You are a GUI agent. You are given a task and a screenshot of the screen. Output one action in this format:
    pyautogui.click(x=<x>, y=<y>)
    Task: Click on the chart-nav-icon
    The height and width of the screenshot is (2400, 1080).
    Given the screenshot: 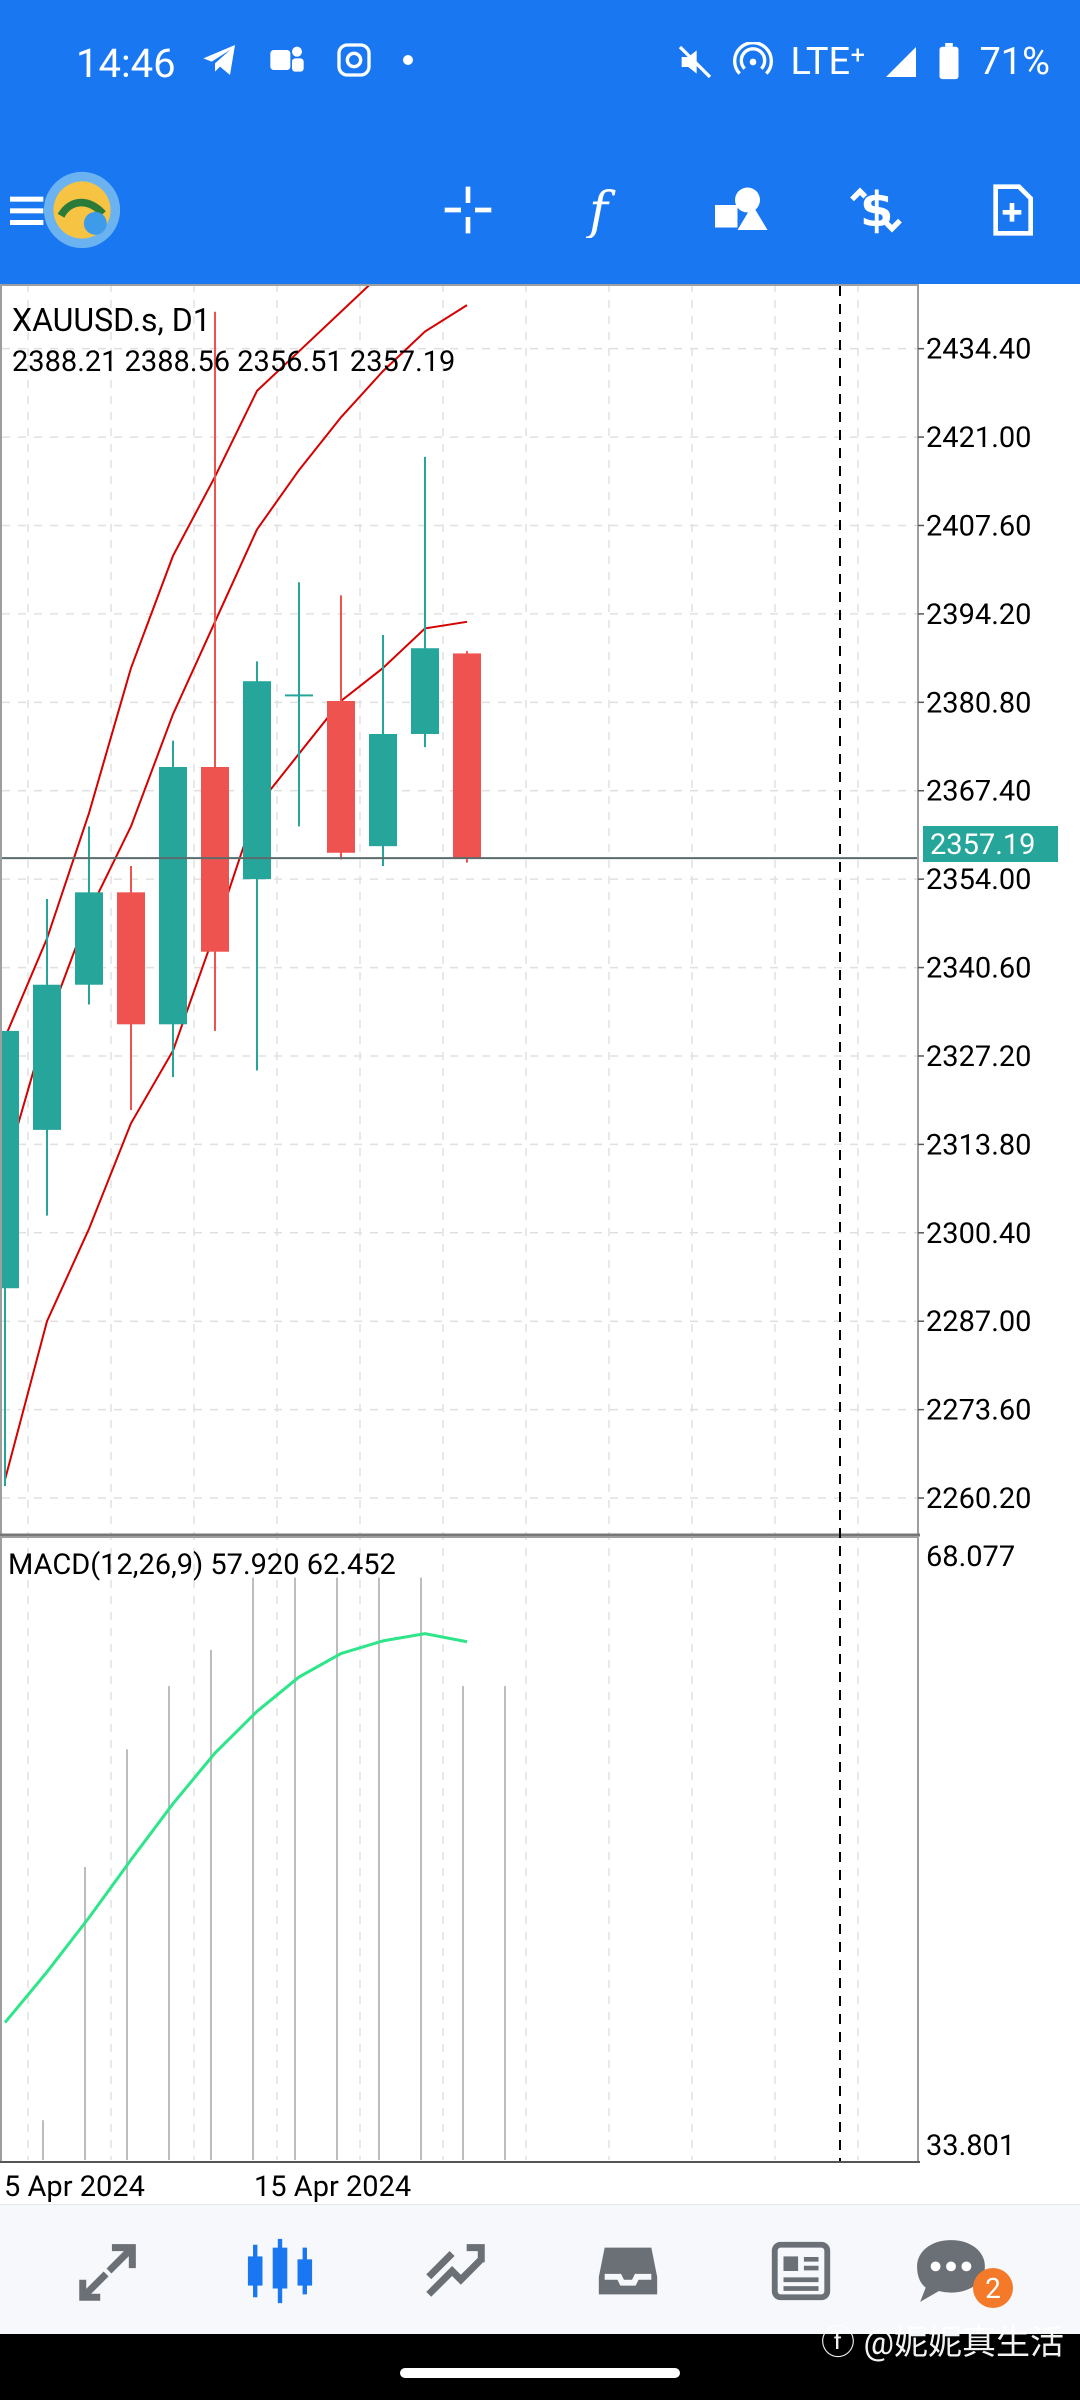 What is the action you would take?
    pyautogui.click(x=280, y=2271)
    